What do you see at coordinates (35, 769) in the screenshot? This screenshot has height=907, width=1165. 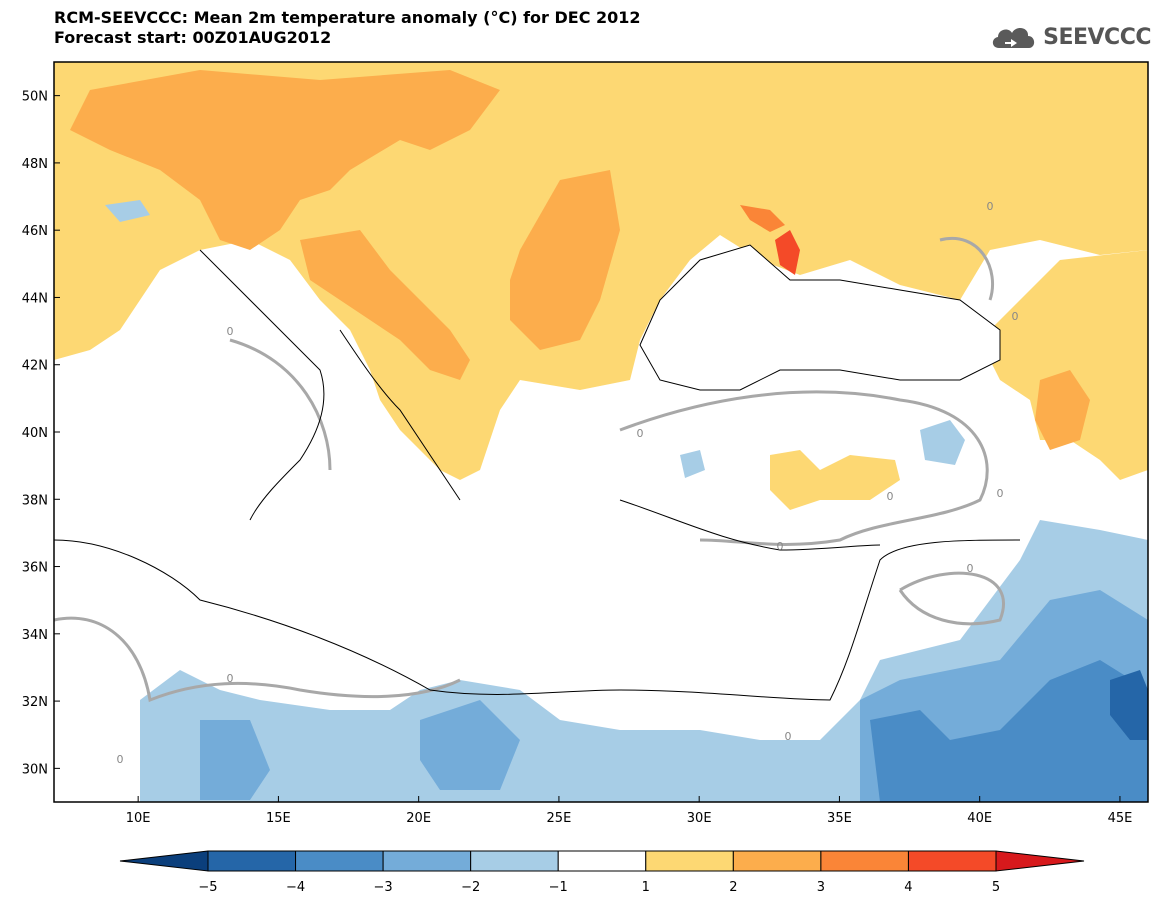 I see `lat-tick-label: 30N` at bounding box center [35, 769].